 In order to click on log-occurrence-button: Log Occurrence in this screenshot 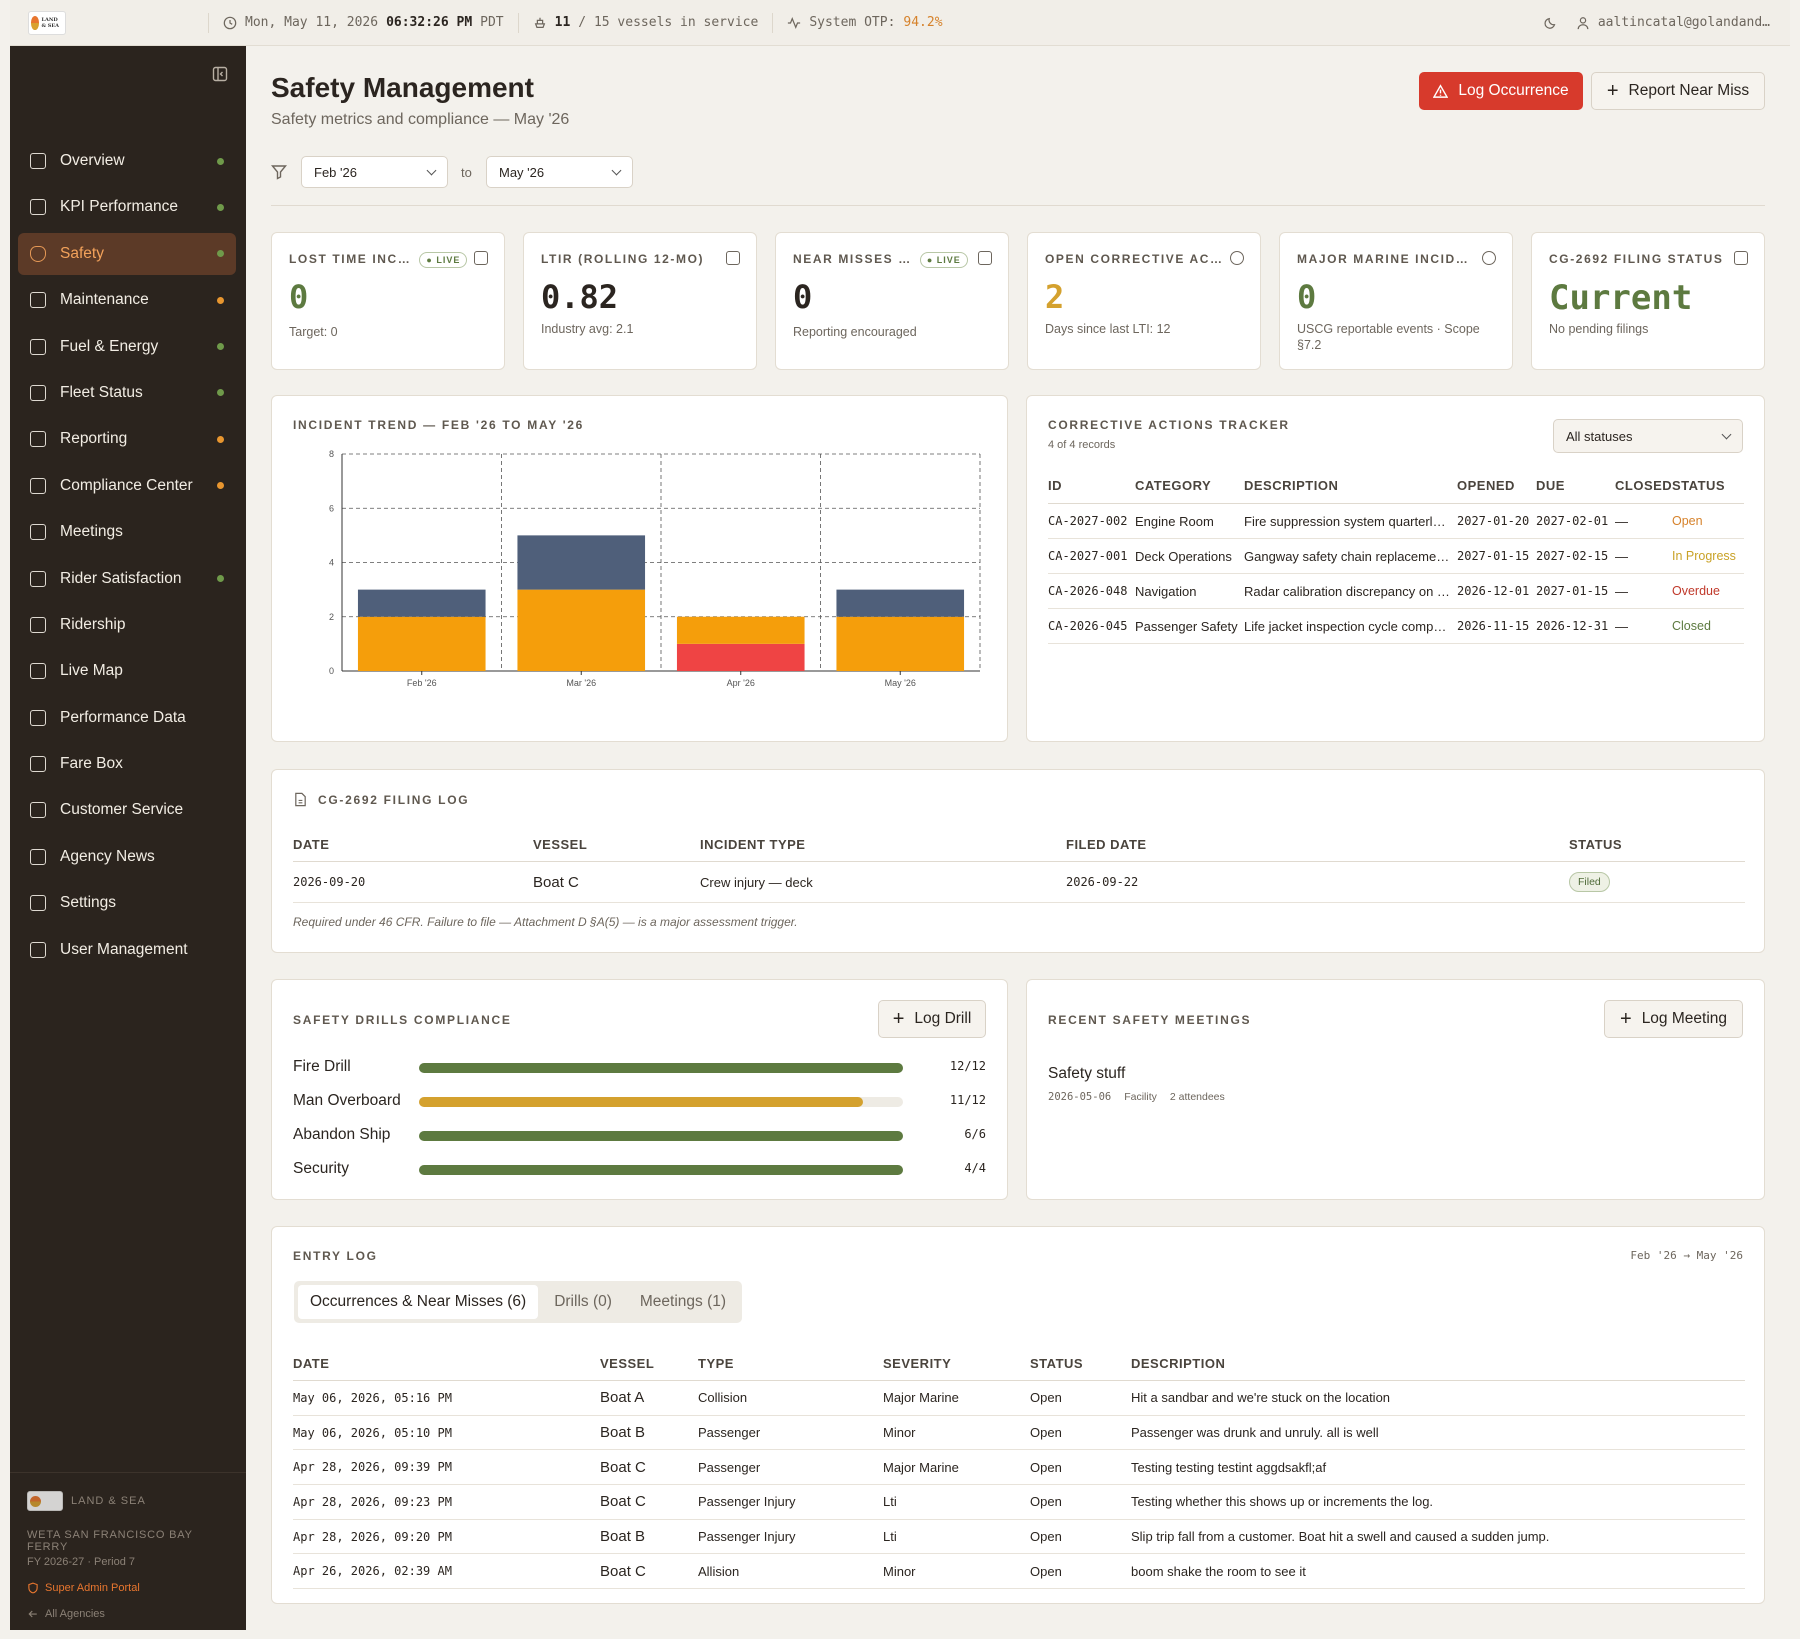, I will do `click(1501, 91)`.